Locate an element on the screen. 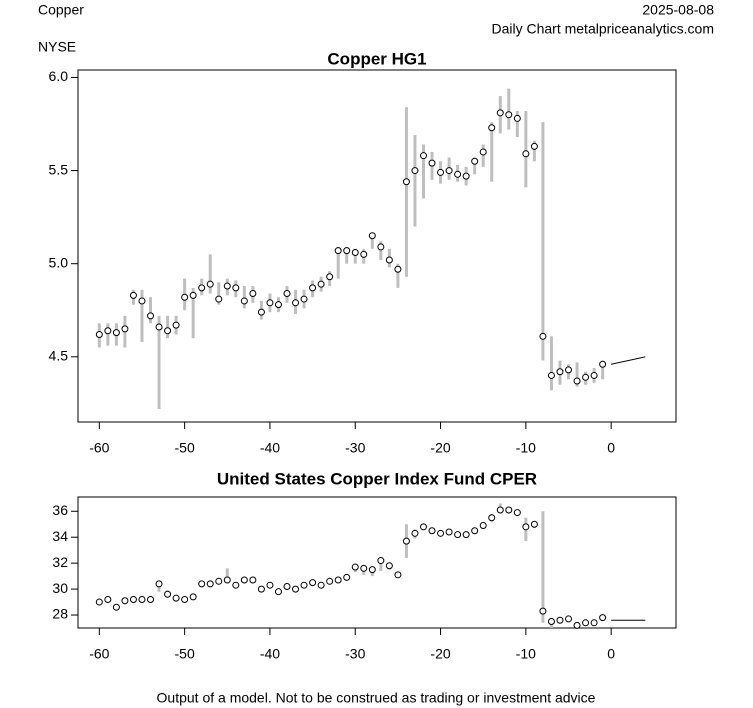 This screenshot has width=753, height=708. y-tick-label: 36 is located at coordinates (60, 510).